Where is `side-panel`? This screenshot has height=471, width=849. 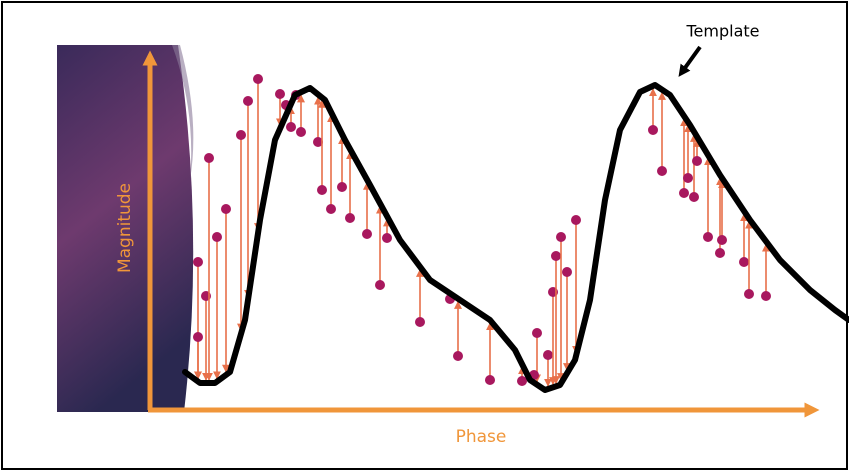
side-panel is located at coordinates (125, 228).